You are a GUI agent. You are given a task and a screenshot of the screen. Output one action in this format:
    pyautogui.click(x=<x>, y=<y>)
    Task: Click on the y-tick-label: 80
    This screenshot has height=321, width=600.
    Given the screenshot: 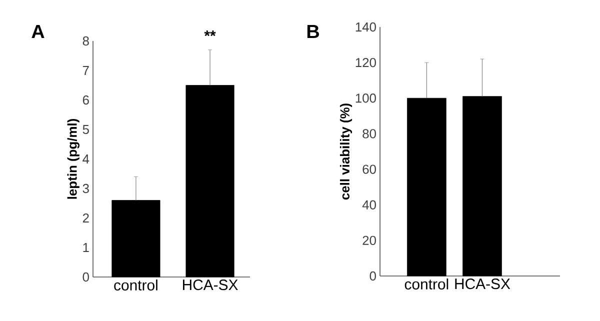 What is the action you would take?
    pyautogui.click(x=369, y=133)
    